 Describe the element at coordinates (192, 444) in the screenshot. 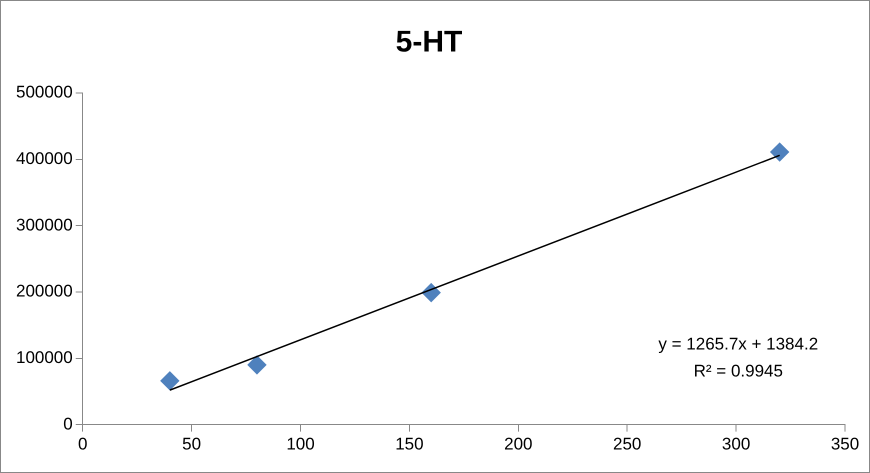

I see `x-tick-label: 50` at that location.